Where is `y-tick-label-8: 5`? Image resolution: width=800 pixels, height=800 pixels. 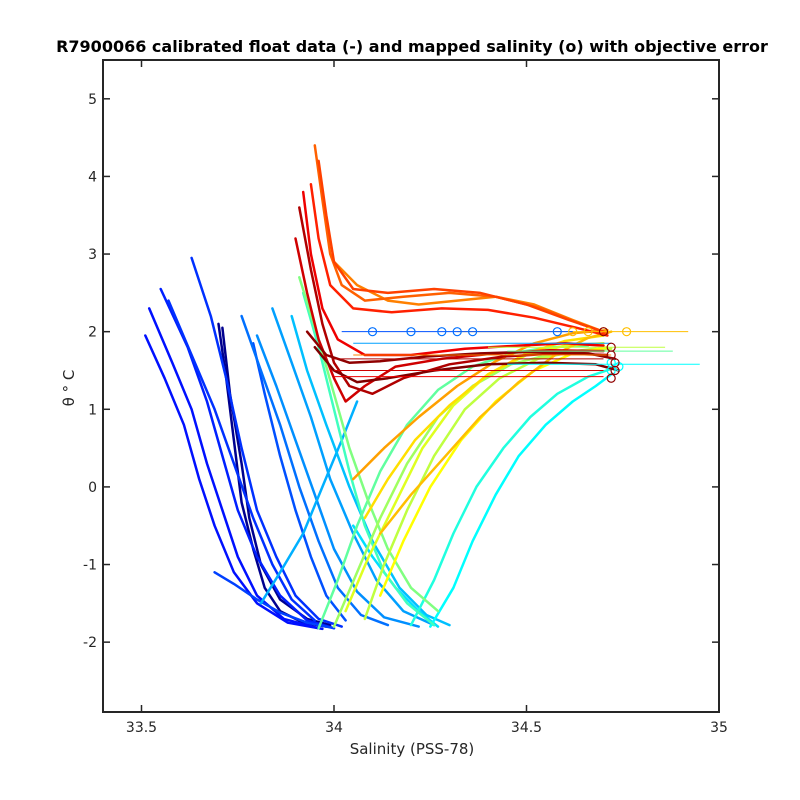 y-tick-label-8: 5 is located at coordinates (92, 100).